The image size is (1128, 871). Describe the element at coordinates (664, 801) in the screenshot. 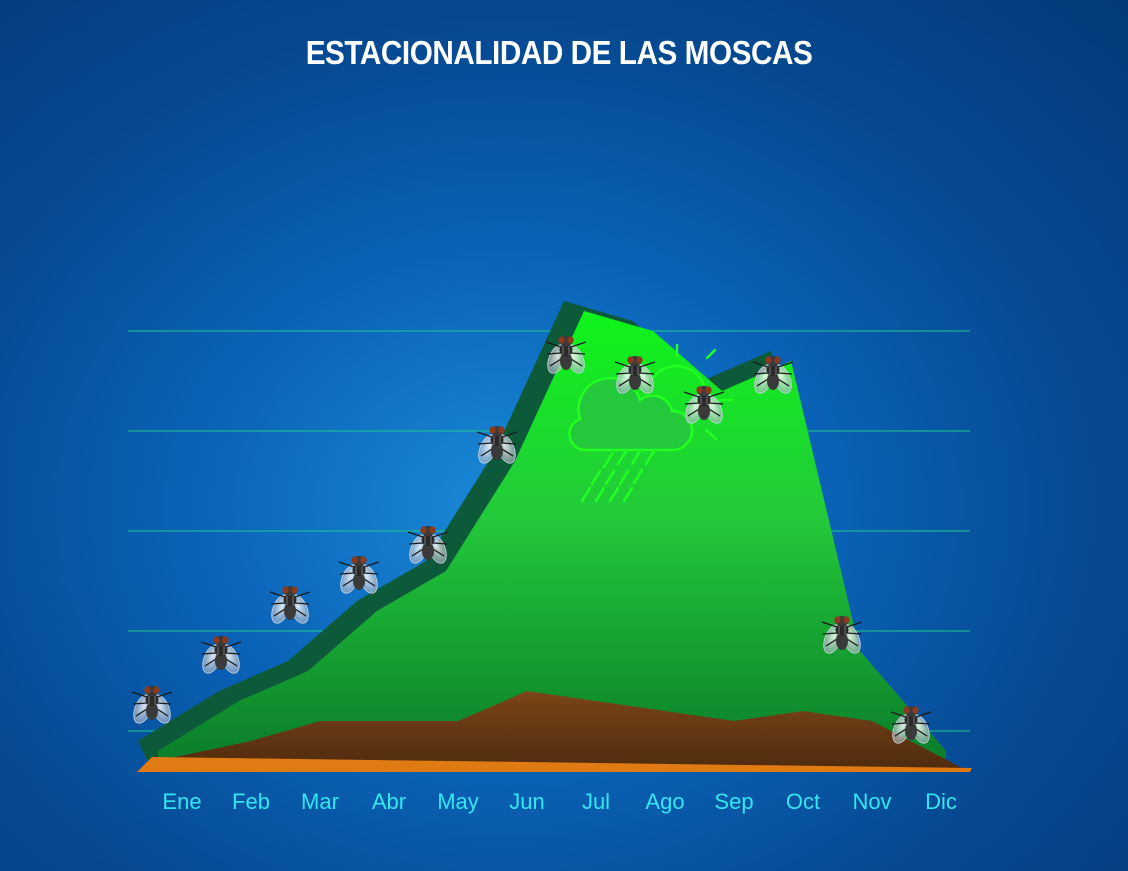

I see `x-tick-label-Ago: Ago` at that location.